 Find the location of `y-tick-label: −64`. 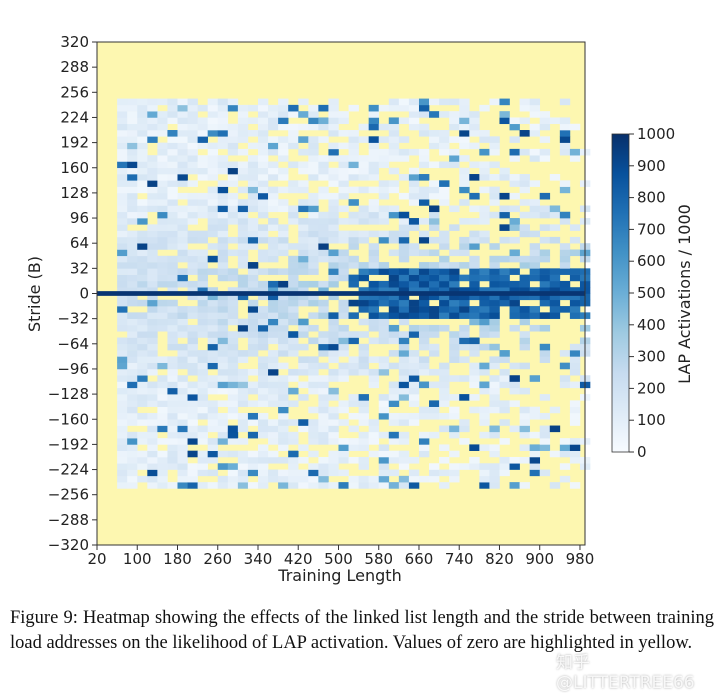

y-tick-label: −64 is located at coordinates (73, 344).